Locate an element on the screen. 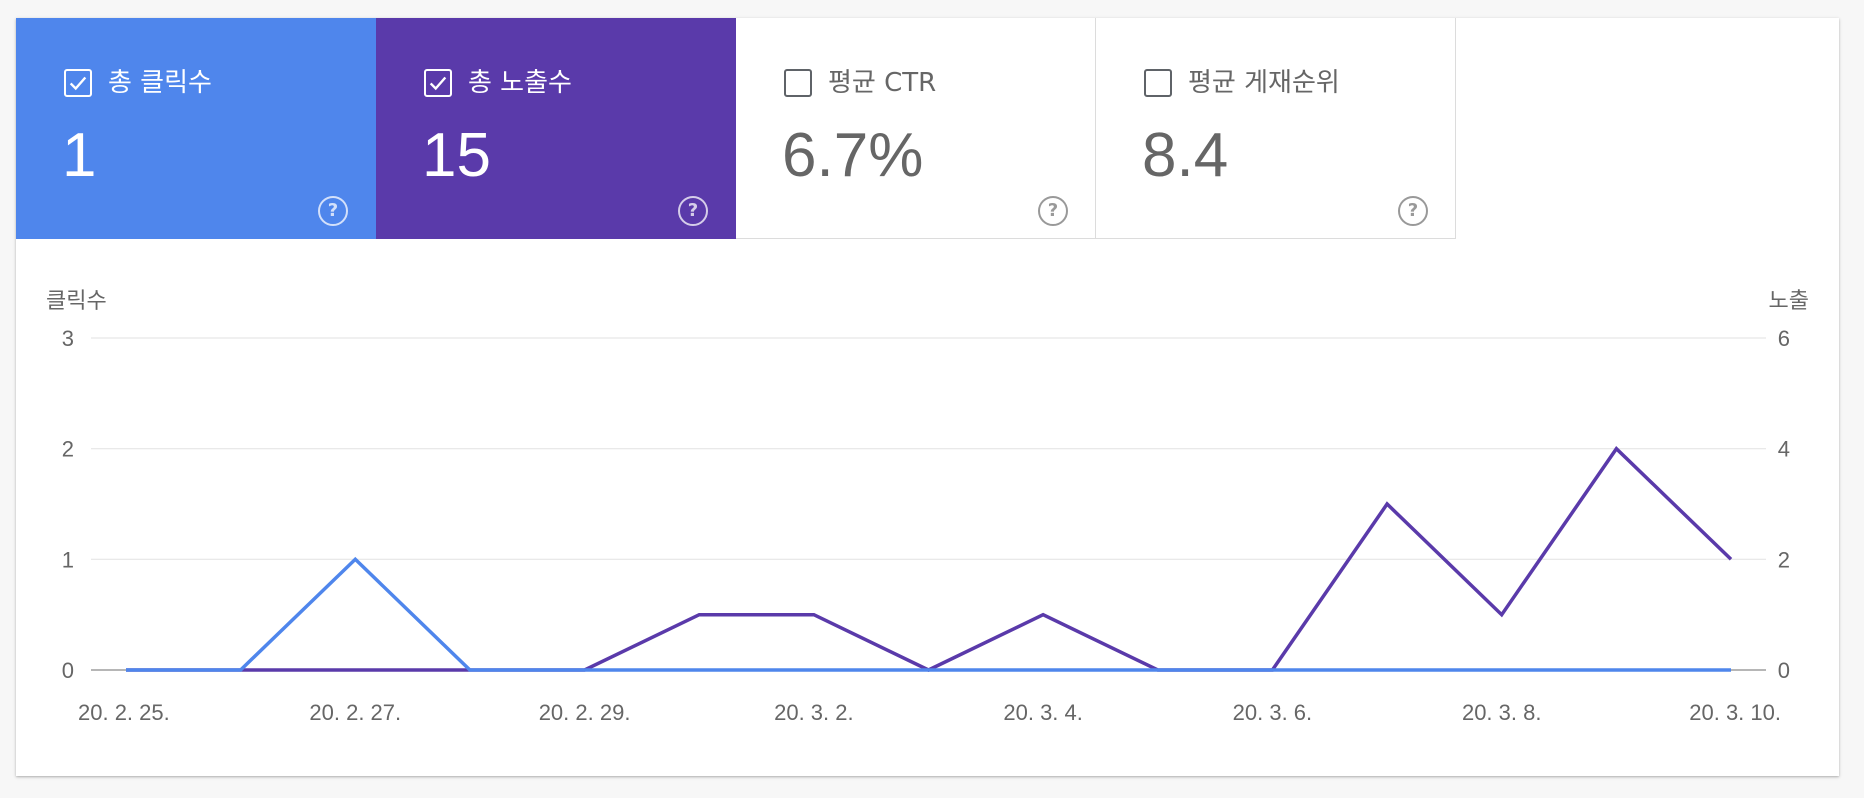 Image resolution: width=1864 pixels, height=798 pixels. metric-label: 평균 CTR is located at coordinates (882, 83).